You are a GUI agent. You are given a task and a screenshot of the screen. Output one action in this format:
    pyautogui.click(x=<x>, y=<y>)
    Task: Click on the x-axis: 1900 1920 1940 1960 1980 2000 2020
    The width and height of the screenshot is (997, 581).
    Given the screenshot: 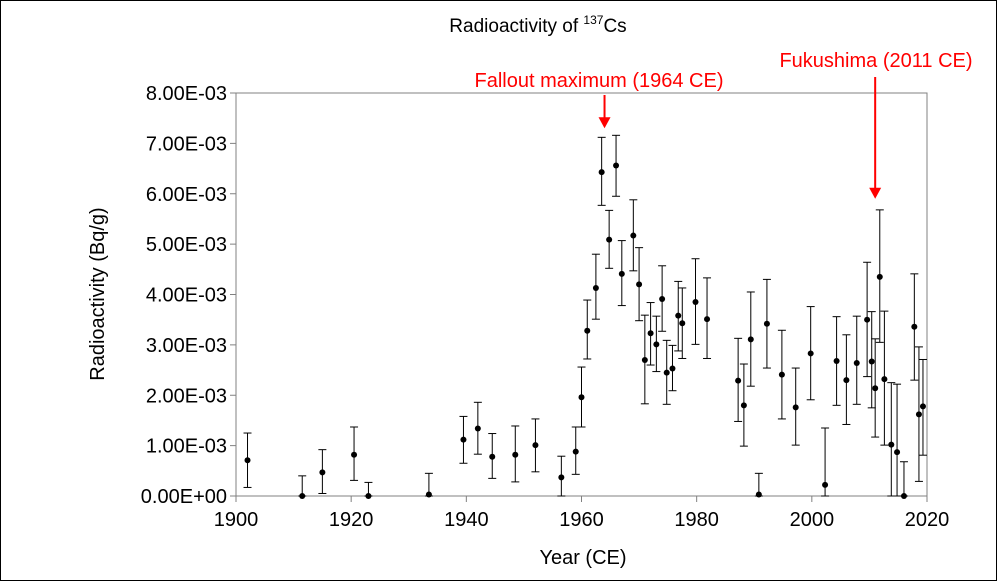 What is the action you would take?
    pyautogui.click(x=582, y=513)
    